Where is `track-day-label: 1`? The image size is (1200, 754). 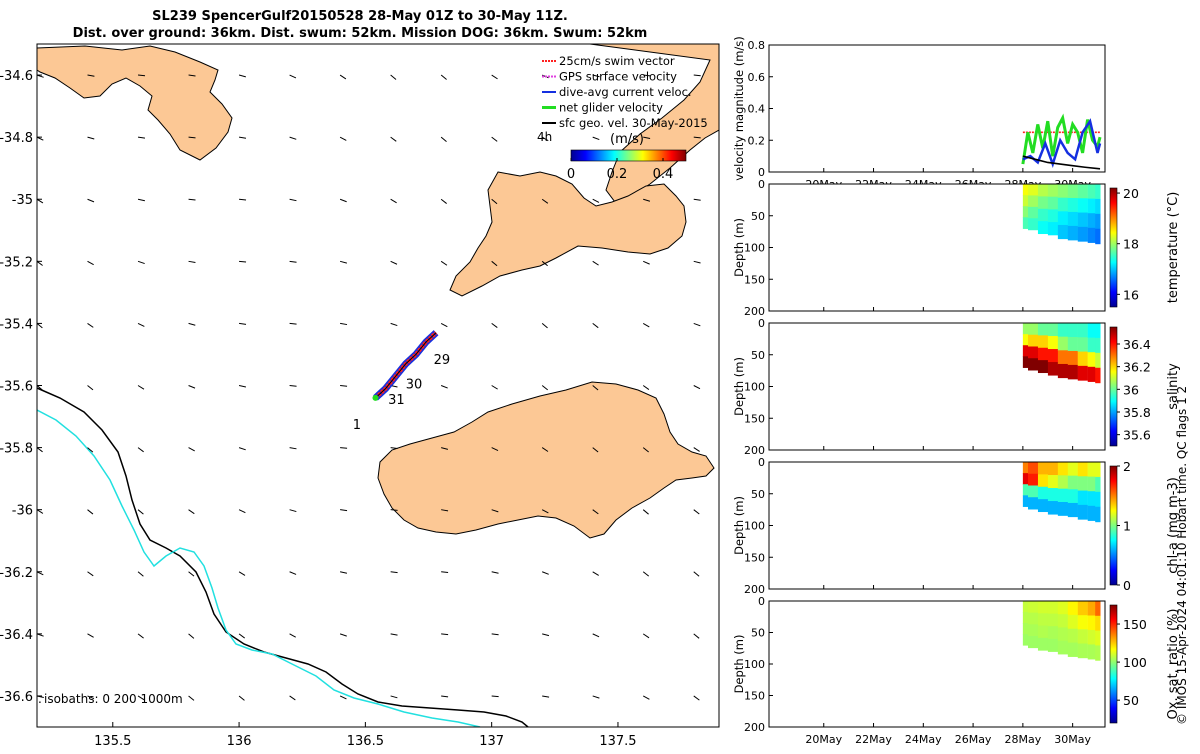
track-day-label: 1 is located at coordinates (357, 425).